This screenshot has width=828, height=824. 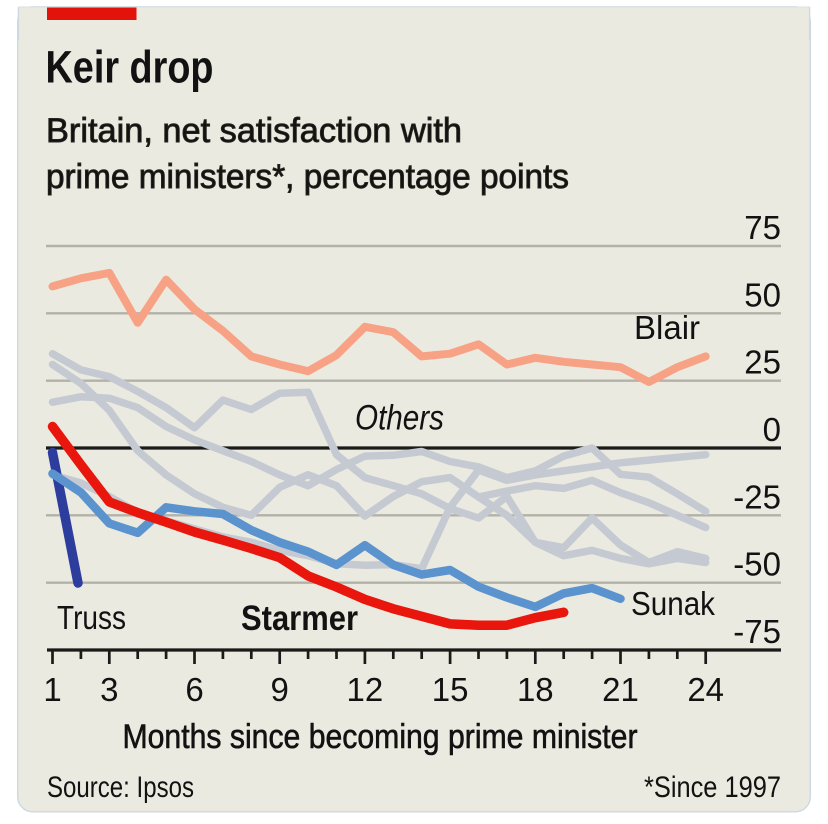 What do you see at coordinates (380, 737) in the screenshot?
I see `svg-text:Months since becoming prime mi: Months since becoming prime minister` at bounding box center [380, 737].